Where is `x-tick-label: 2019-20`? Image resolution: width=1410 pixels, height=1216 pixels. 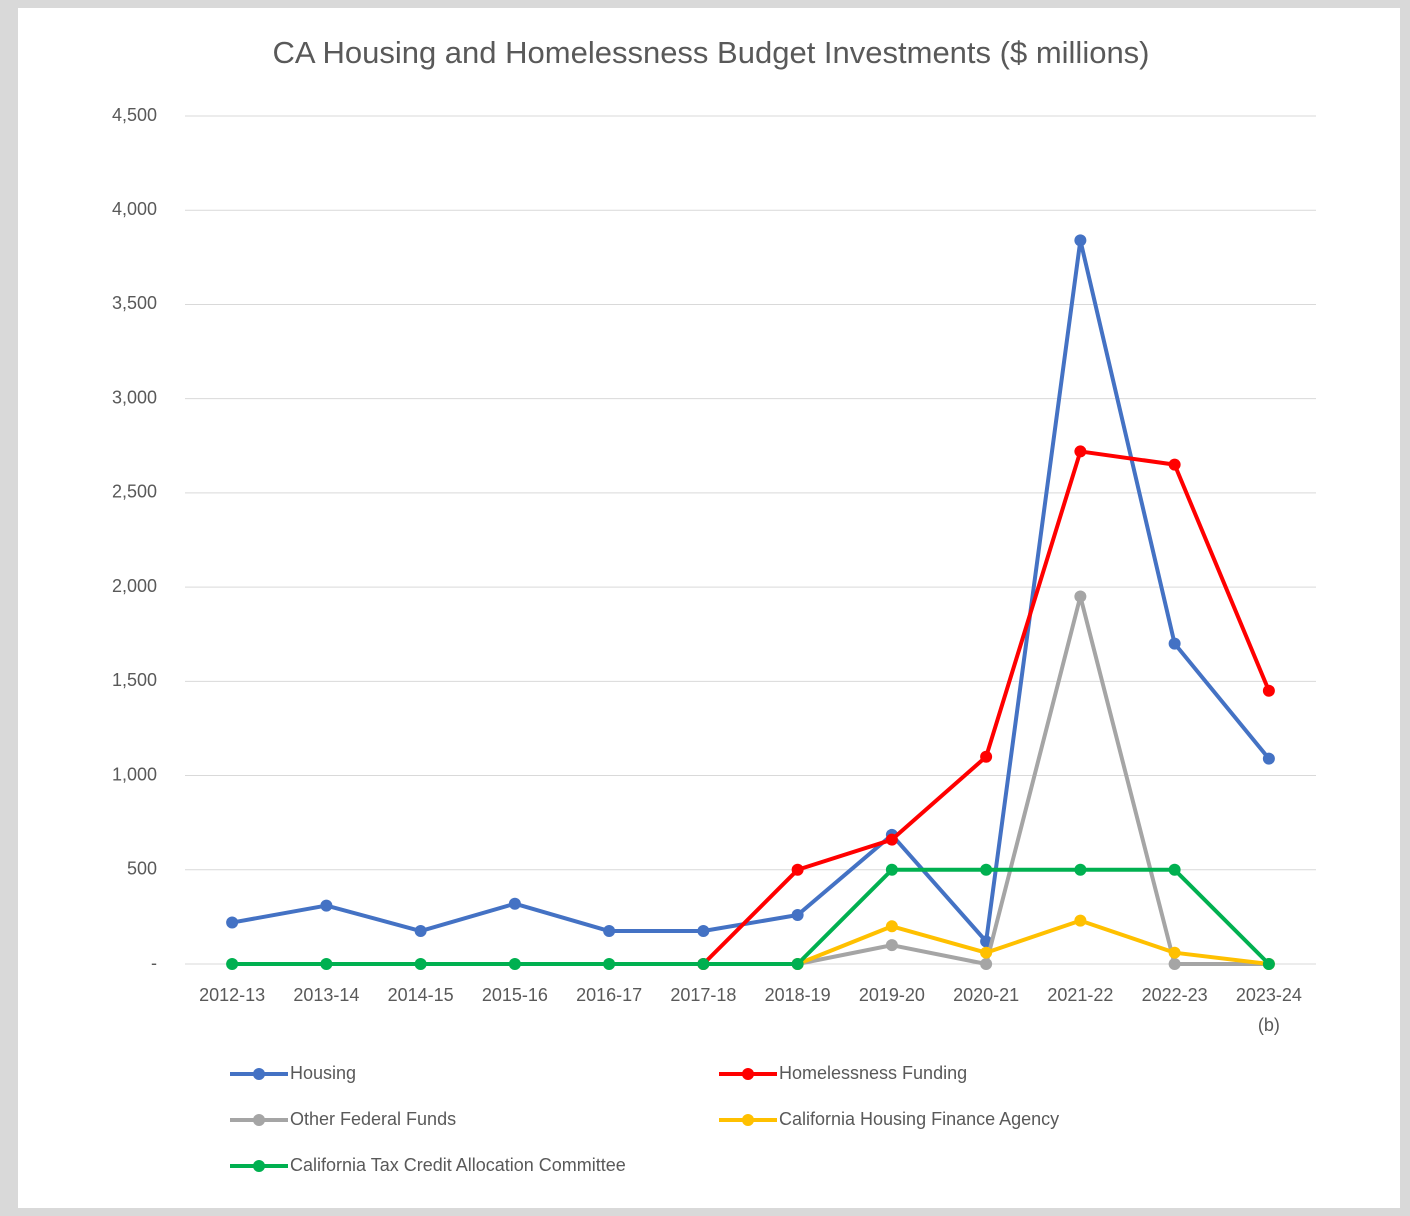
x-tick-label: 2019-20 is located at coordinates (891, 995).